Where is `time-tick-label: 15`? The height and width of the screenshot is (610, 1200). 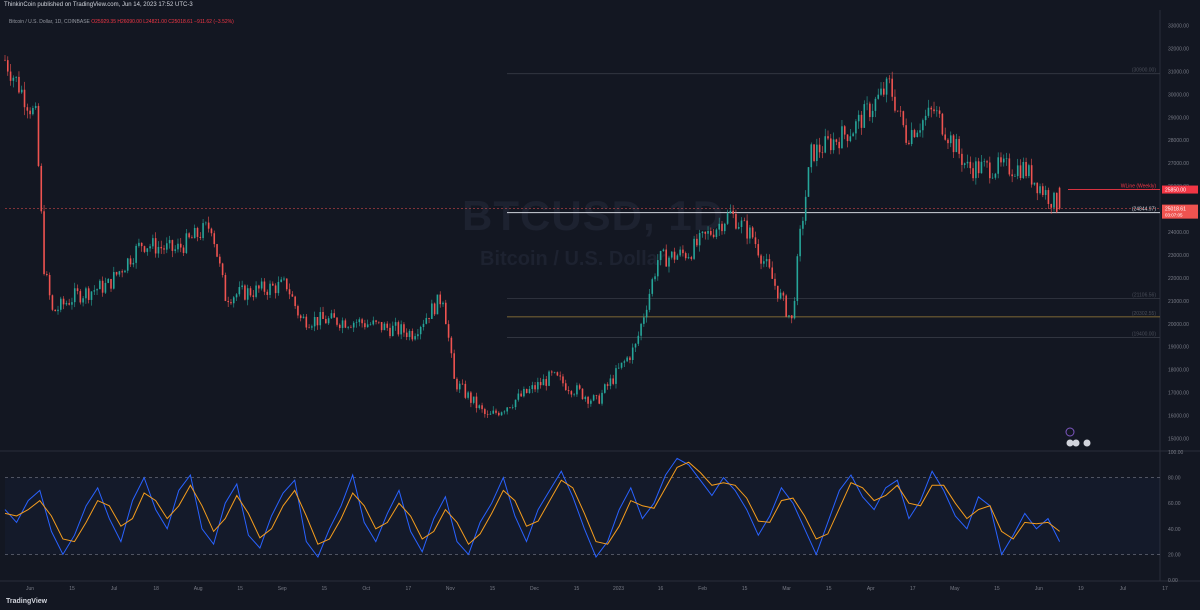 time-tick-label: 15 is located at coordinates (72, 589).